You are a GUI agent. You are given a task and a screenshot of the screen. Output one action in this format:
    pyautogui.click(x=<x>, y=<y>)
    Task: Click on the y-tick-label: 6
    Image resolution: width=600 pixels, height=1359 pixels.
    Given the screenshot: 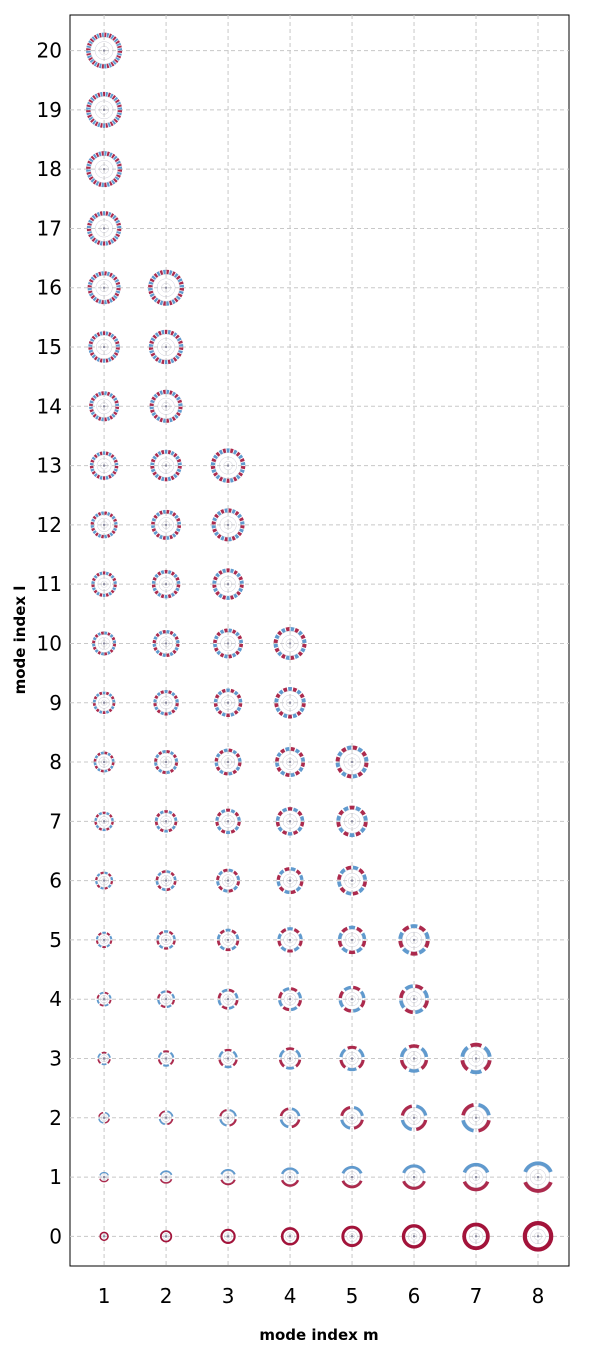 What is the action you would take?
    pyautogui.click(x=55, y=881)
    